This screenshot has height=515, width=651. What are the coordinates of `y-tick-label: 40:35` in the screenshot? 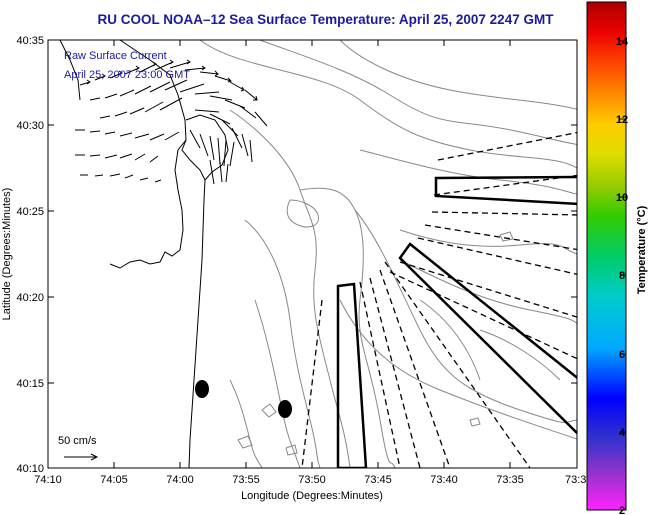 It's located at (30, 41).